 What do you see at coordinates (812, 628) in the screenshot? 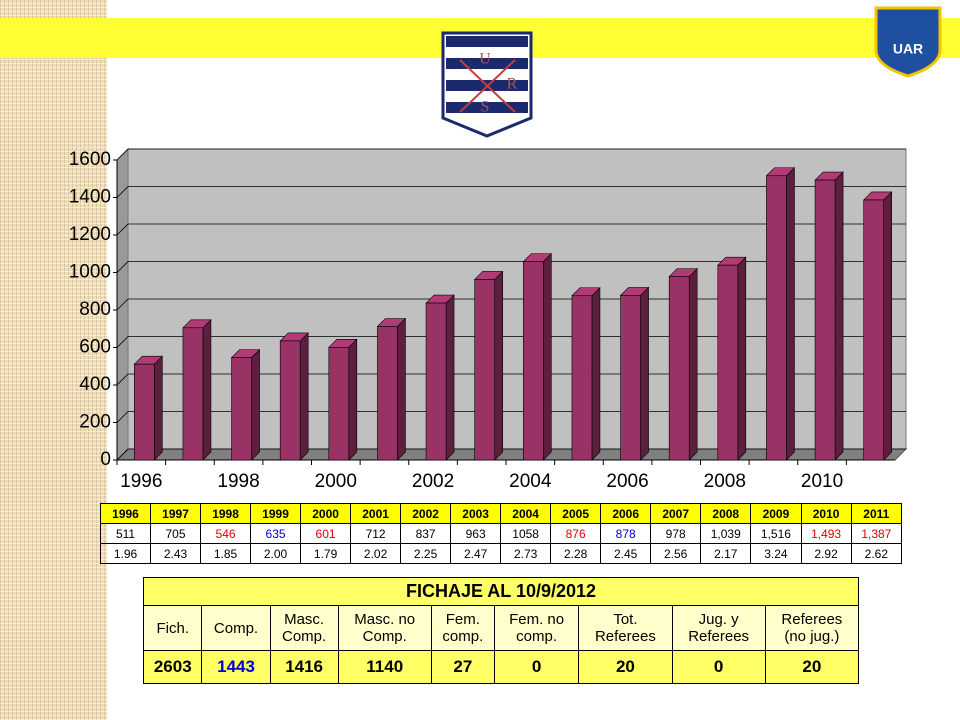
I see `header-cell: Referees (no jug.)` at bounding box center [812, 628].